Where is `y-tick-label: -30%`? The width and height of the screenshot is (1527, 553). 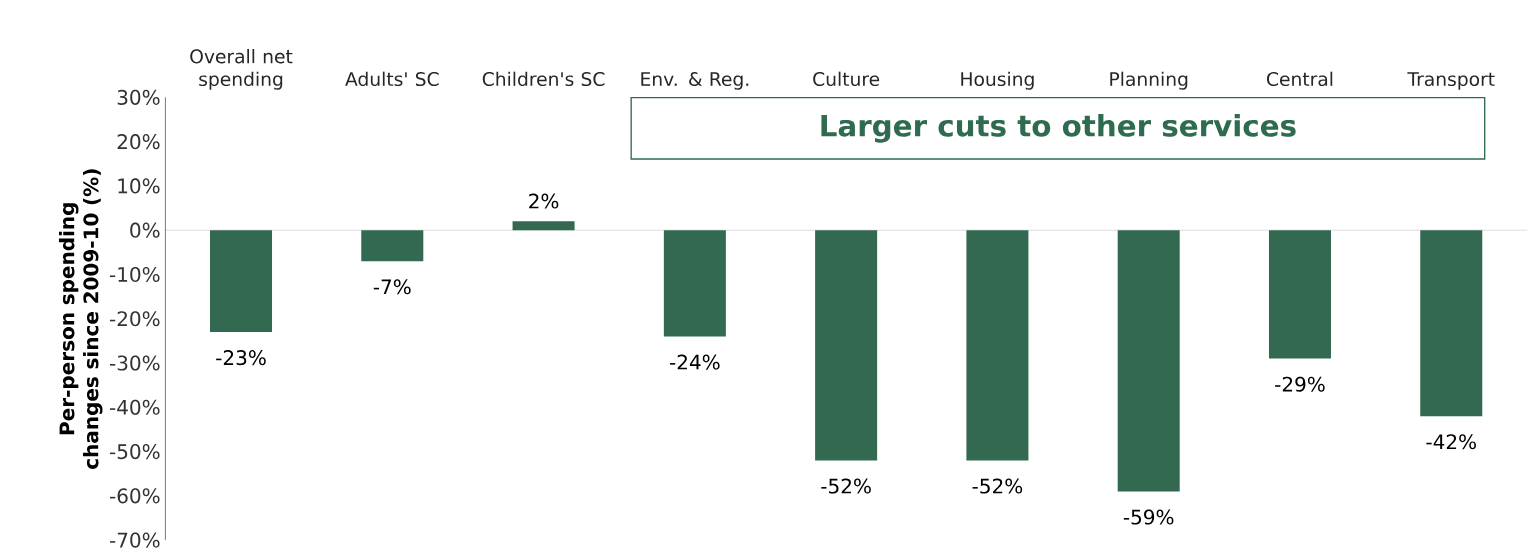
y-tick-label: -30% is located at coordinates (134, 363).